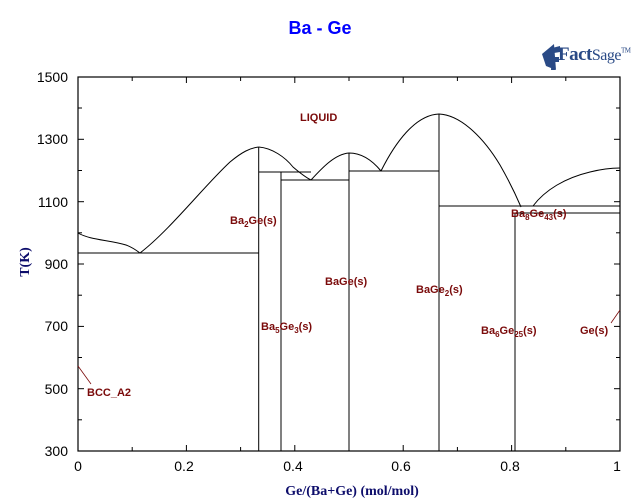 The height and width of the screenshot is (504, 640). What do you see at coordinates (346, 166) in the screenshot?
I see `liquidus-bage` at bounding box center [346, 166].